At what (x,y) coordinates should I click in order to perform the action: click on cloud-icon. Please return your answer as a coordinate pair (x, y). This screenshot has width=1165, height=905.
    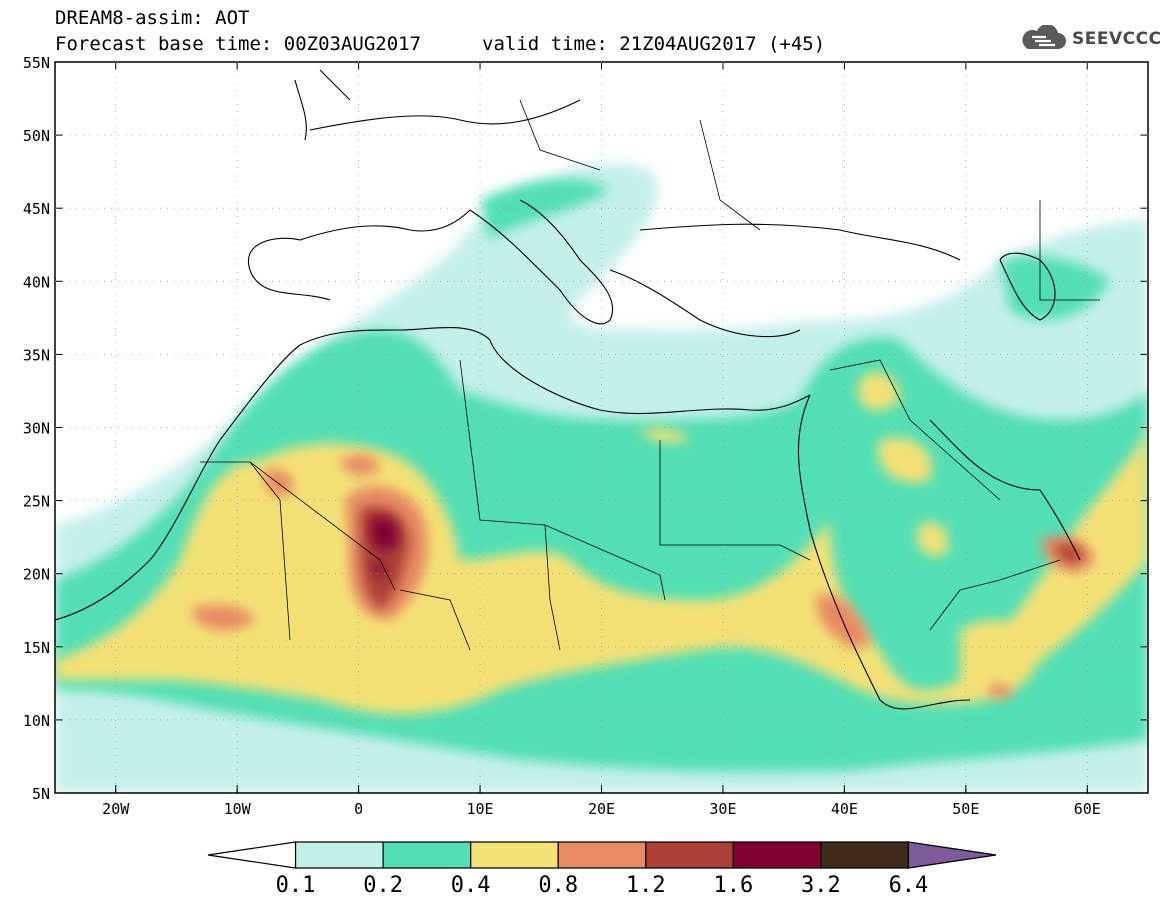
    Looking at the image, I should click on (1044, 37).